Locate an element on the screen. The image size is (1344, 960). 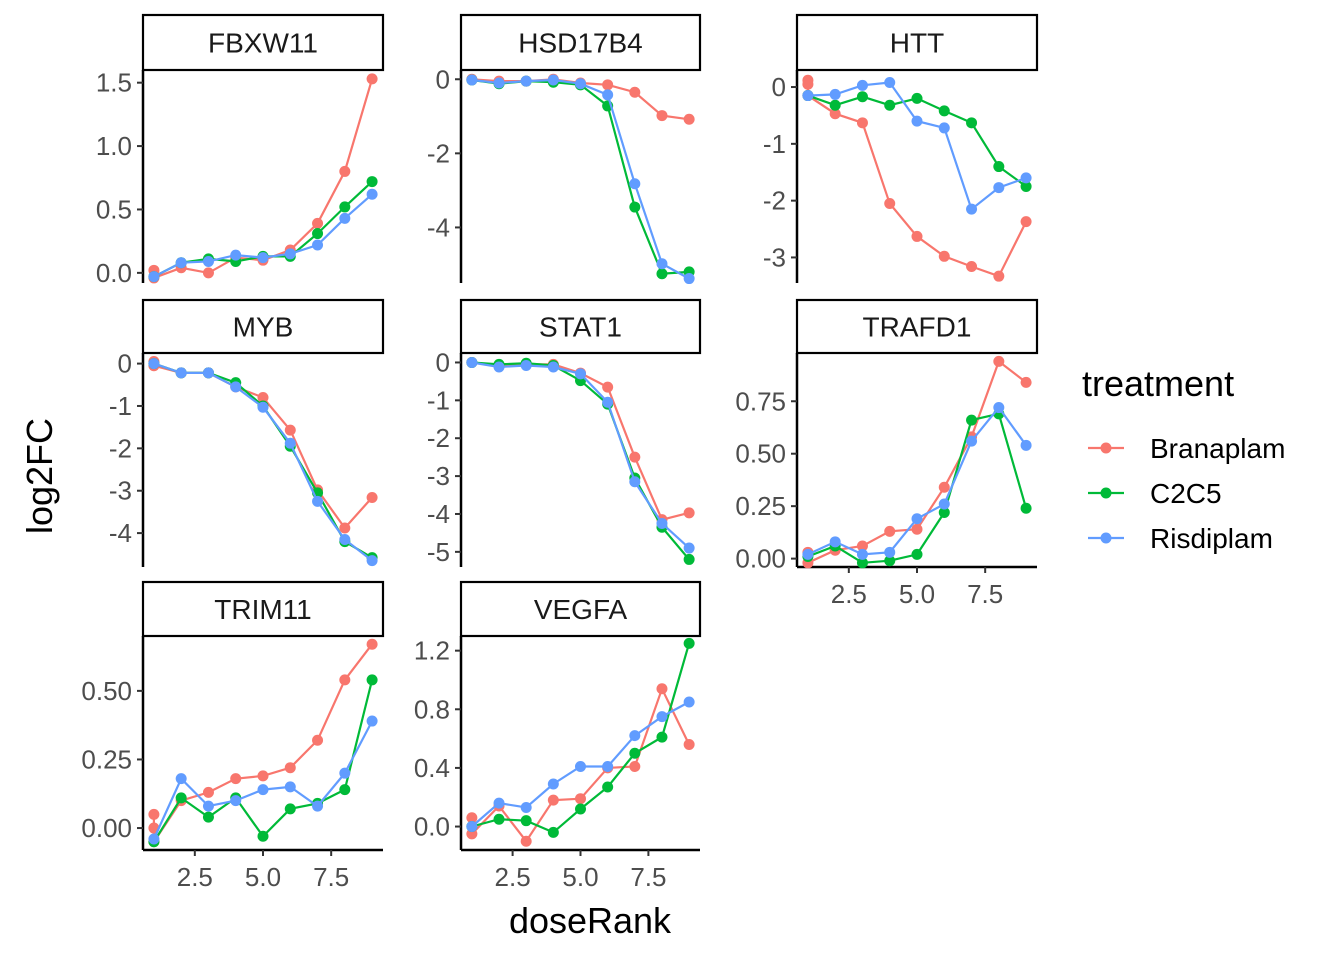
facet-myb: MYB 0 -1 -2 -3 -4 is located at coordinates (247, 432).